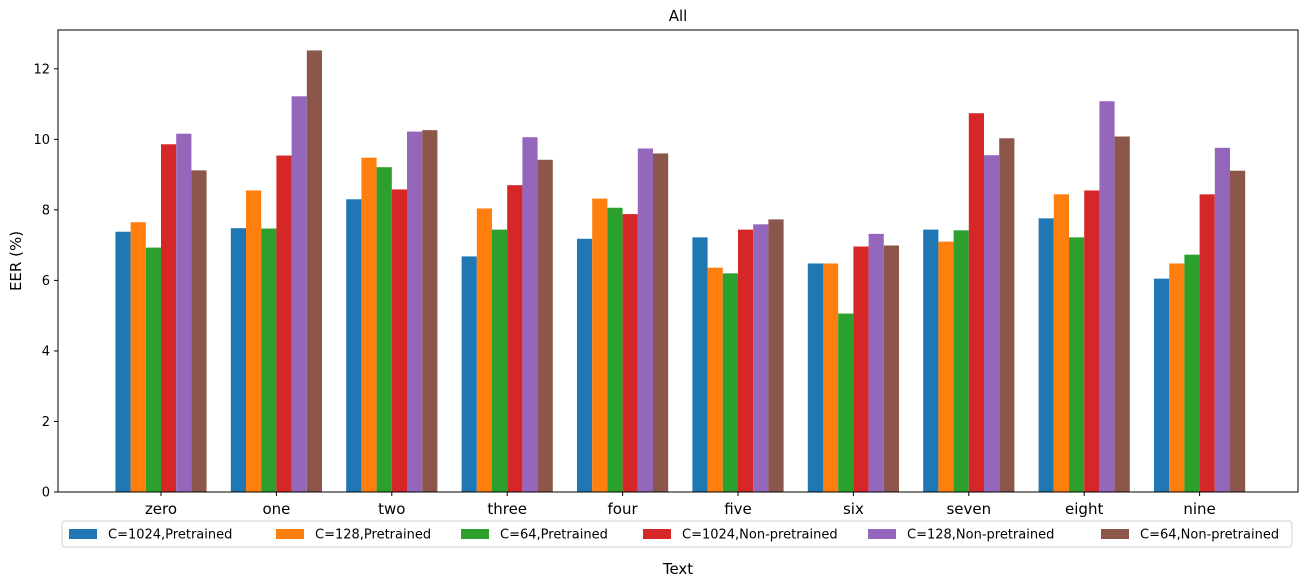 This screenshot has width=1308, height=586. Describe the element at coordinates (170, 535) in the screenshot. I see `legend-label-1: C=1024,Pretrained` at that location.